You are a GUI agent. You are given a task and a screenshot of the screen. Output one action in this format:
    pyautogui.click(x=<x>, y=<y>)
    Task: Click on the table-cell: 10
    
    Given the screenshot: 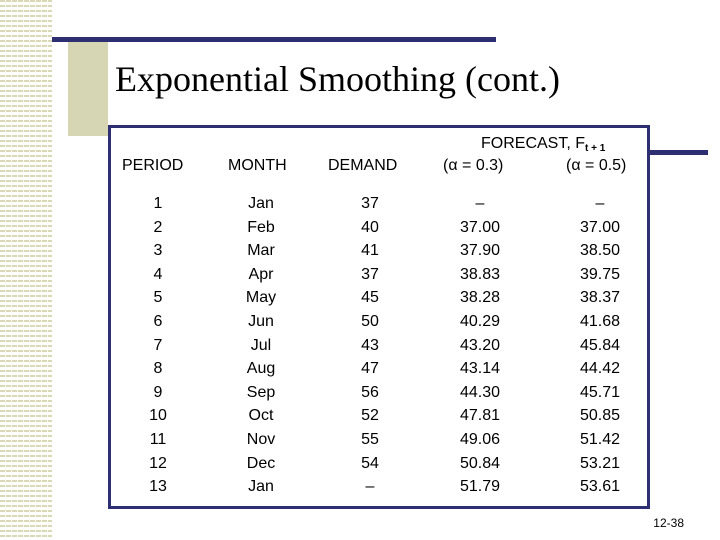 What is the action you would take?
    pyautogui.click(x=158, y=416)
    